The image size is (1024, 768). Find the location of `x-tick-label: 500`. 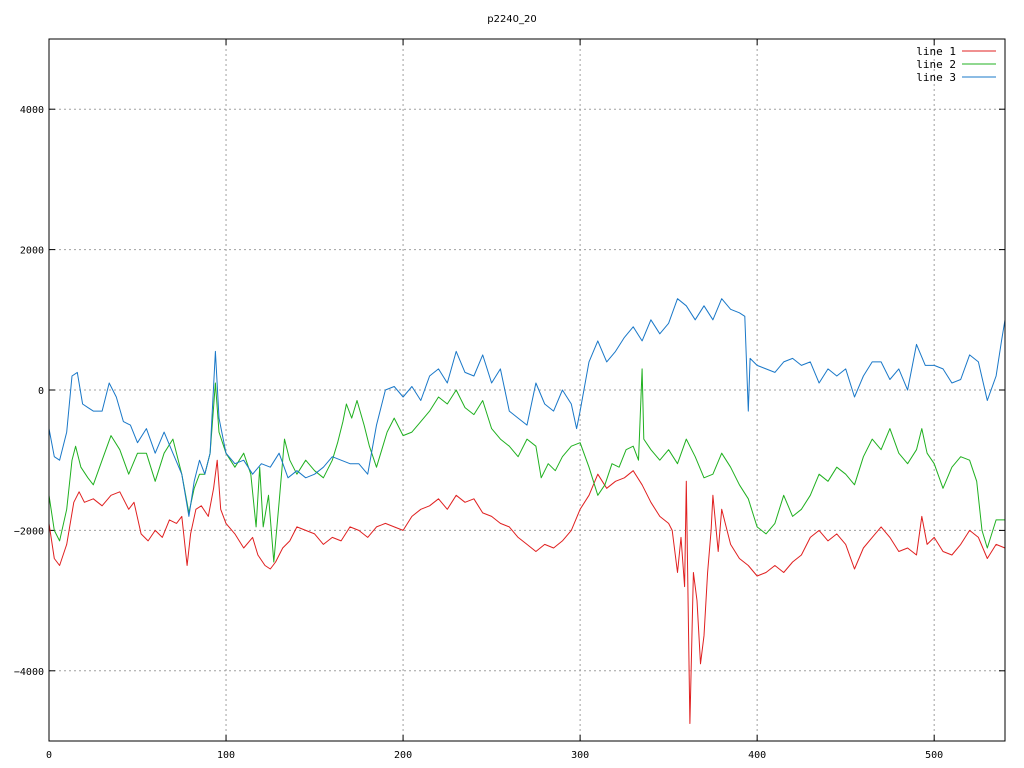

x-tick-label: 500 is located at coordinates (934, 755).